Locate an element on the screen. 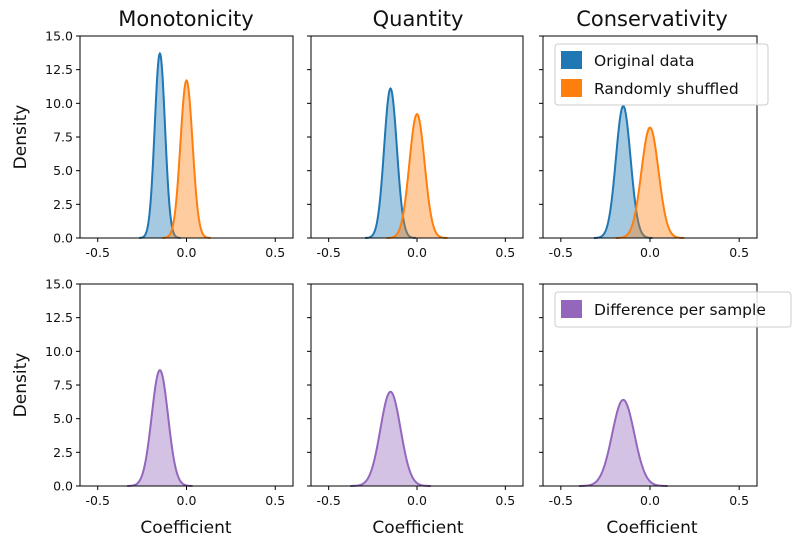 Image resolution: width=794 pixels, height=540 pixels. panel-r1-c2: -0.5 0.0 0.5 is located at coordinates (648, 395).